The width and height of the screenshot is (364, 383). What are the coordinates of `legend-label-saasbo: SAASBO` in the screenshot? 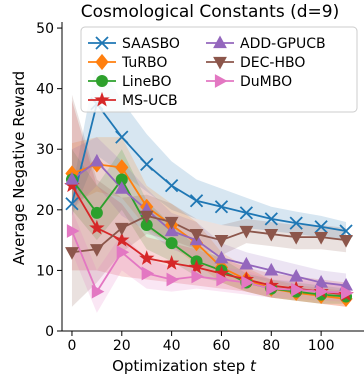 It's located at (151, 44).